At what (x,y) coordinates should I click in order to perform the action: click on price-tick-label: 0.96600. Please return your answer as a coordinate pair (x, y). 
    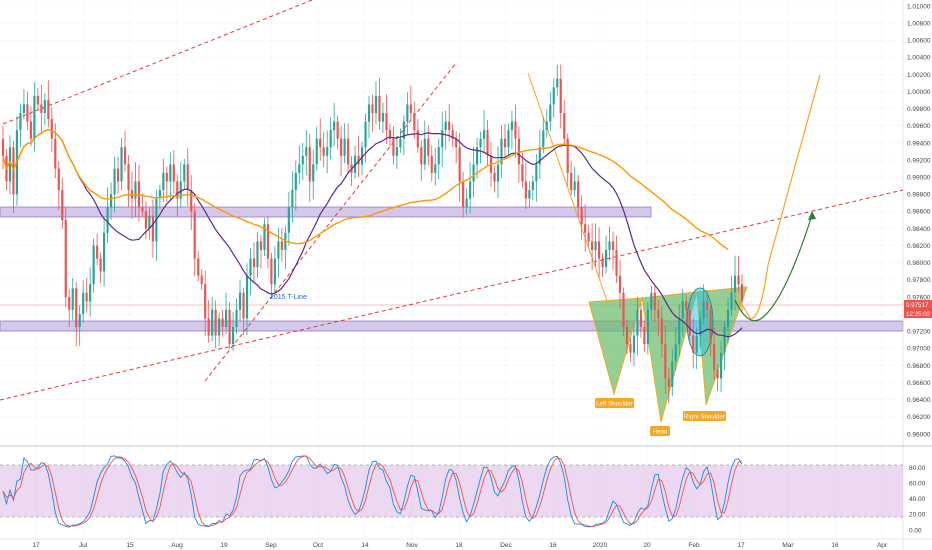
    Looking at the image, I should click on (919, 383).